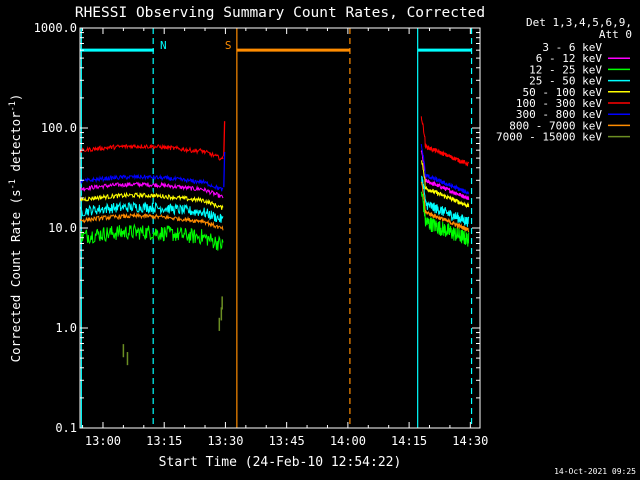 Image resolution: width=640 pixels, height=480 pixels. What do you see at coordinates (555, 125) in the screenshot?
I see `legend-label: 800 - 7000 keV` at bounding box center [555, 125].